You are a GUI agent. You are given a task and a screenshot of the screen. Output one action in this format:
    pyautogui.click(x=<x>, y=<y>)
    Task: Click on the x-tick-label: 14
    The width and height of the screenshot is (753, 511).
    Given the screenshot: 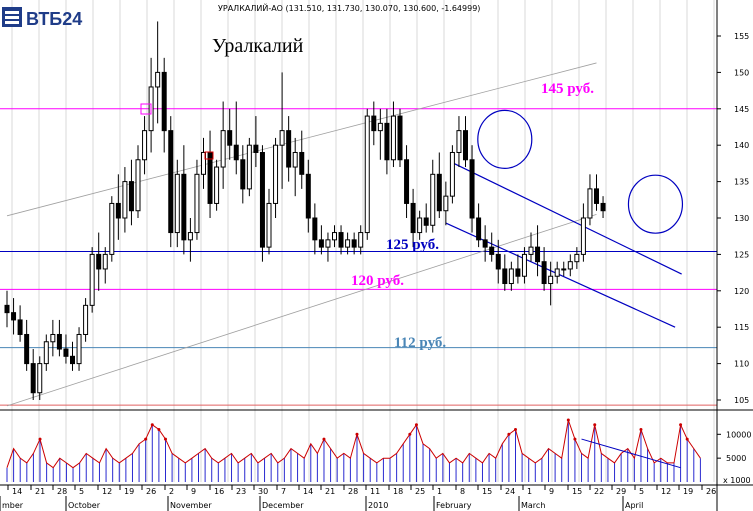 What is the action you would take?
    pyautogui.click(x=308, y=491)
    